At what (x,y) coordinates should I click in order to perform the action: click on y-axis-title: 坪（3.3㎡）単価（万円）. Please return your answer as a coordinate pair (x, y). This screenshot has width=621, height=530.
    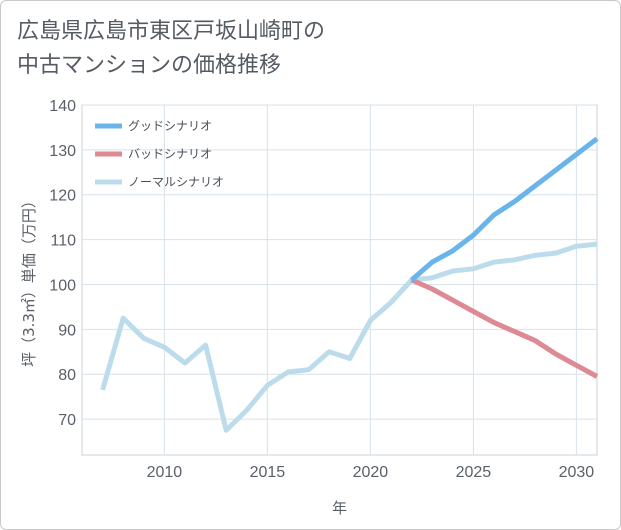
    Looking at the image, I should click on (29, 280).